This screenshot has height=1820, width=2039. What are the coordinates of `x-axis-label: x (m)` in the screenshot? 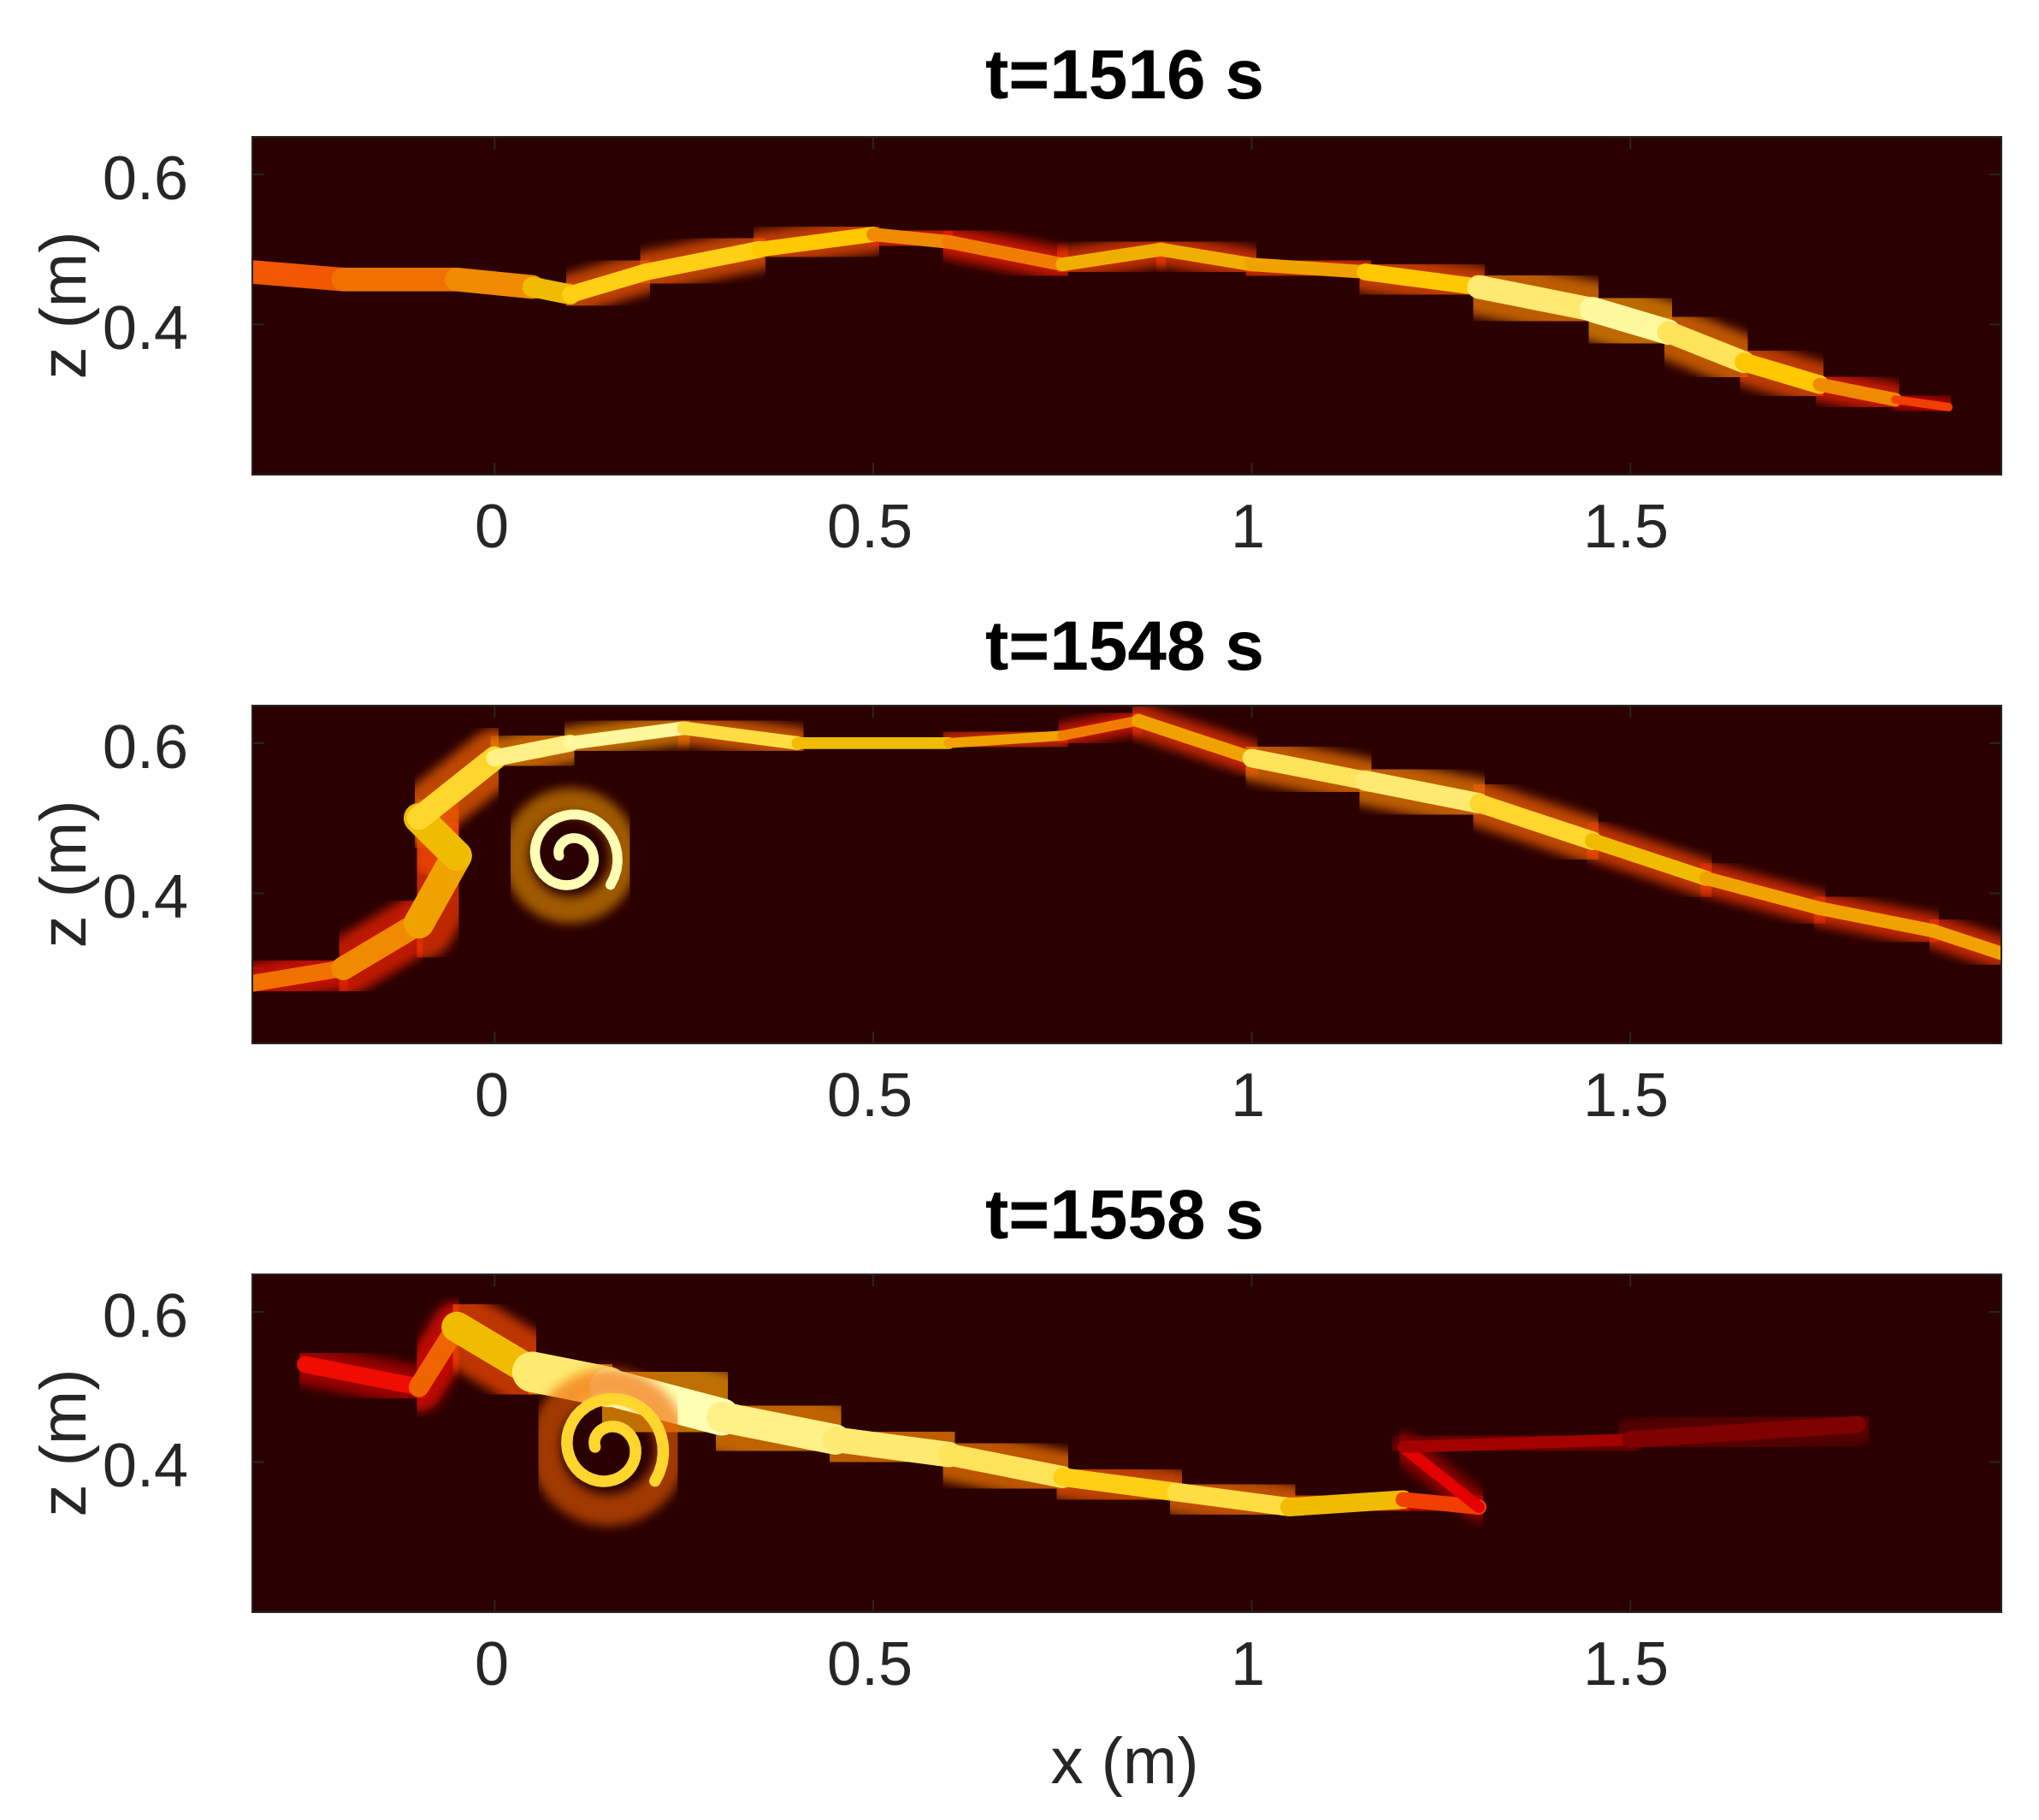 It's located at (1124, 1761).